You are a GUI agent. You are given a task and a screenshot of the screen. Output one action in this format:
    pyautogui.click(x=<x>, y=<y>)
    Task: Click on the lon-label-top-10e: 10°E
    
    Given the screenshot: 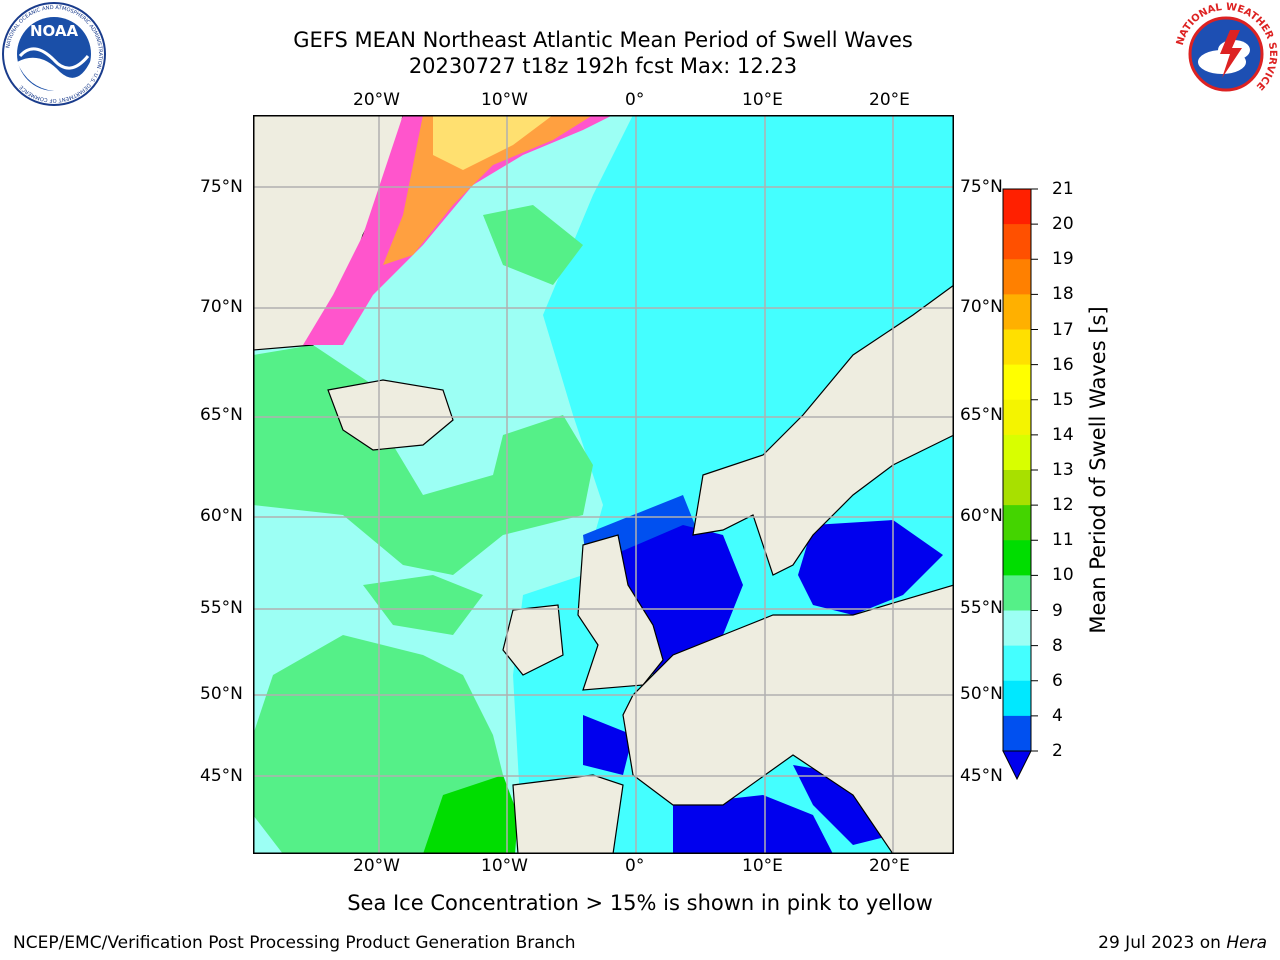 What is the action you would take?
    pyautogui.click(x=762, y=100)
    